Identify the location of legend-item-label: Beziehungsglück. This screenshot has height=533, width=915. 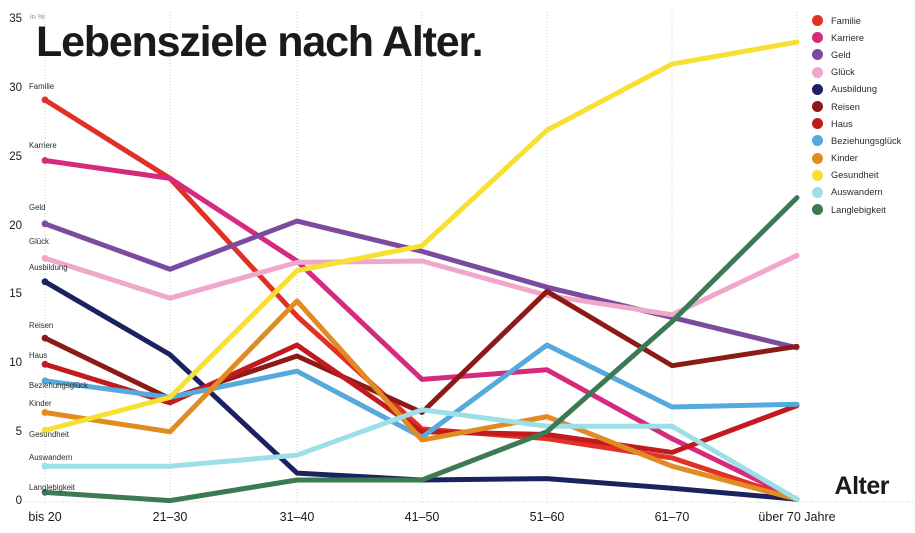
(866, 140).